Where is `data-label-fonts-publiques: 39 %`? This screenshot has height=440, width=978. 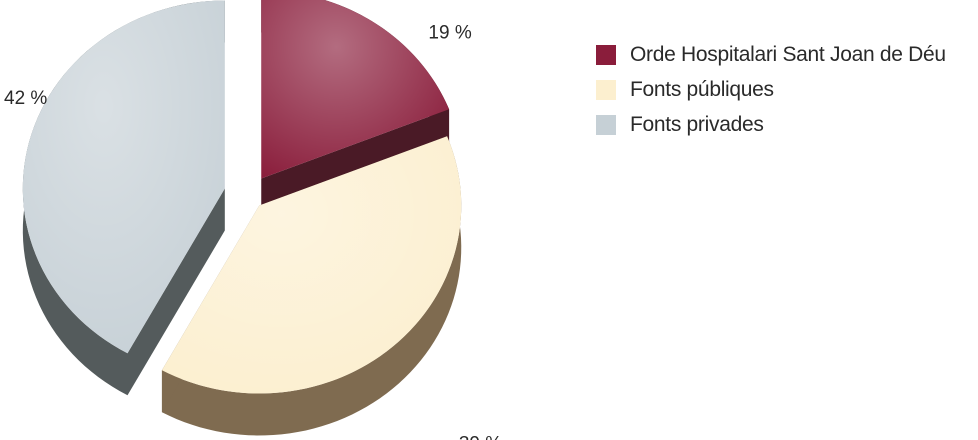 data-label-fonts-publiques: 39 % is located at coordinates (480, 436).